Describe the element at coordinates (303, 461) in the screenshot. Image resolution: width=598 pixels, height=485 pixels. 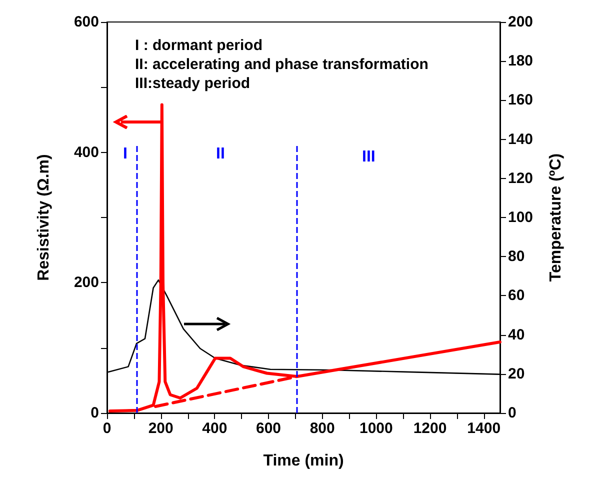
I see `x-axis-title: Time (min)` at that location.